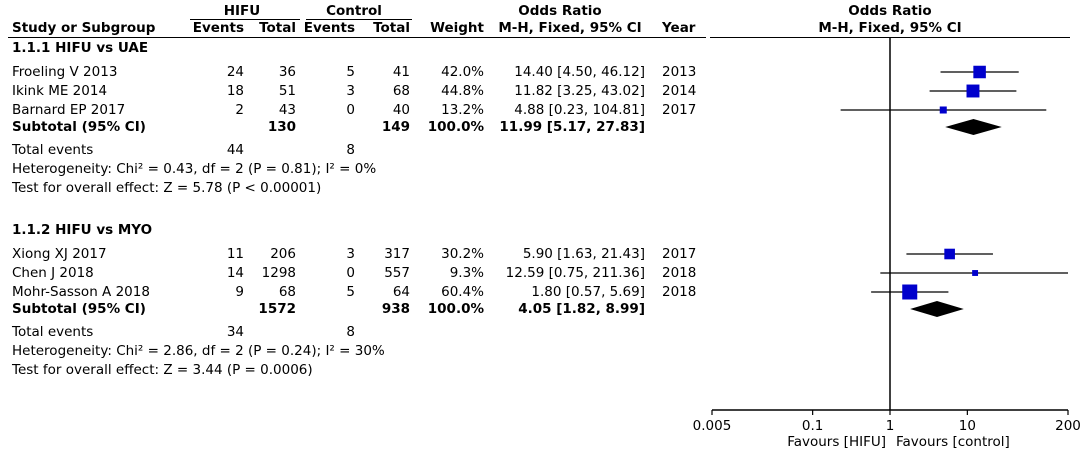 The image size is (1084, 450). I want to click on subtotal-total2: 149, so click(395, 127).